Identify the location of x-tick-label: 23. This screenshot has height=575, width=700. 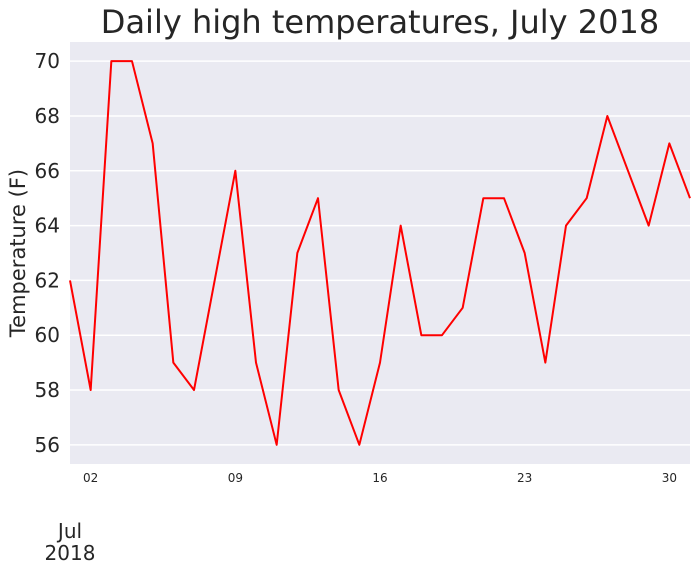
(524, 478).